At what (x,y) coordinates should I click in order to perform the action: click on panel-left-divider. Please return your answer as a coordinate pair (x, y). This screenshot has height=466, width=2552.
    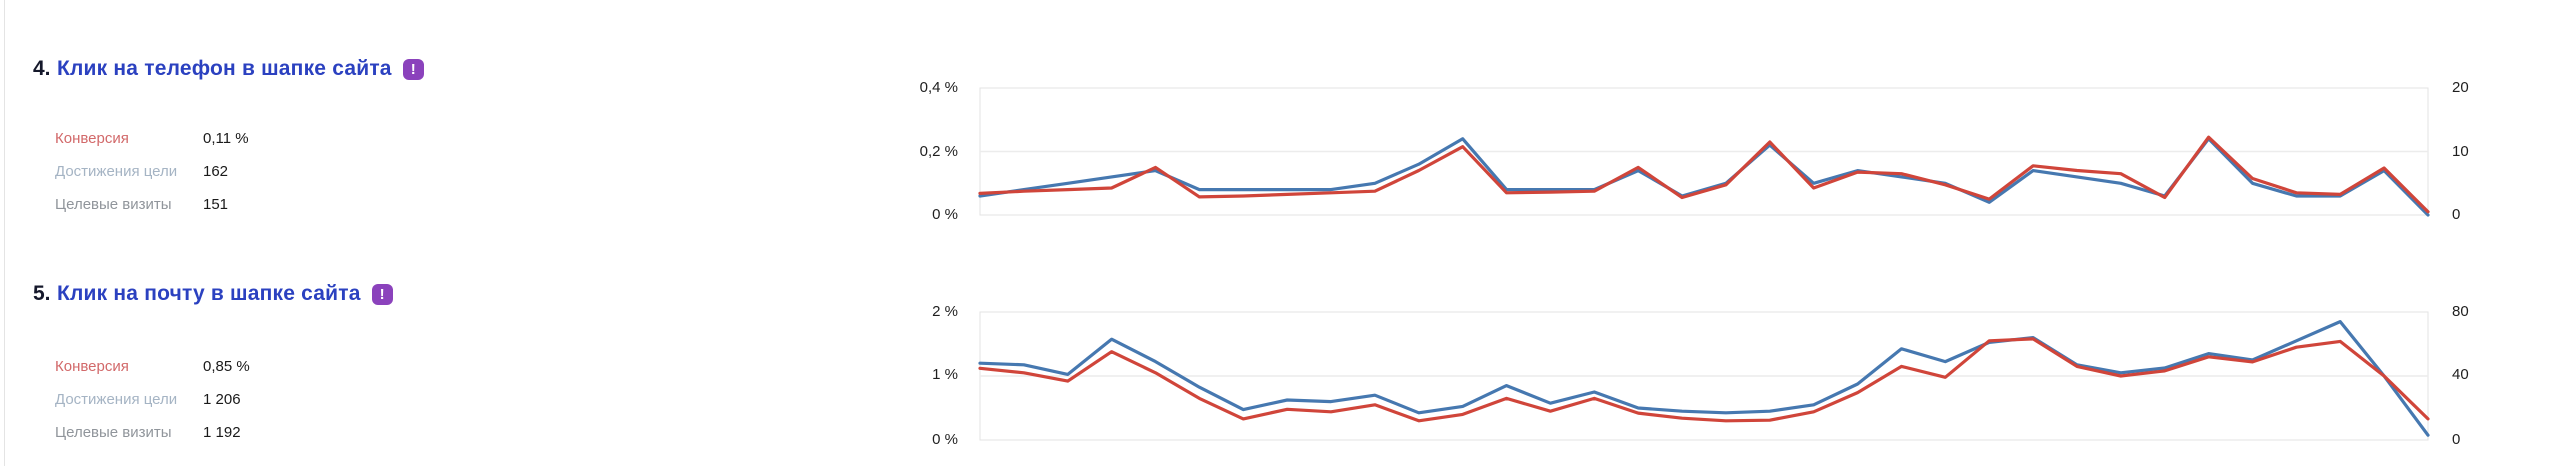
    Looking at the image, I should click on (4, 233).